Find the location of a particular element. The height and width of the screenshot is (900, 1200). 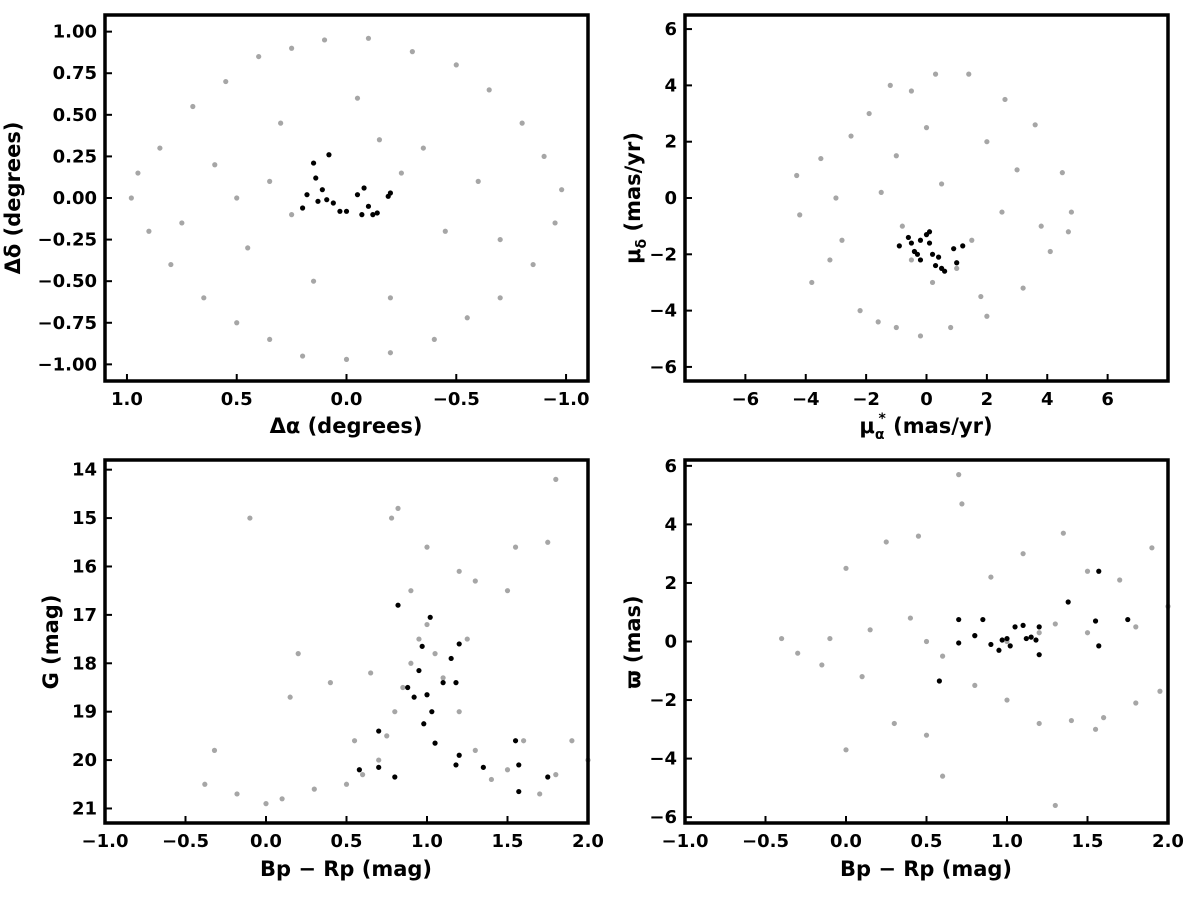

y-tick-label: −4 is located at coordinates (663, 759).